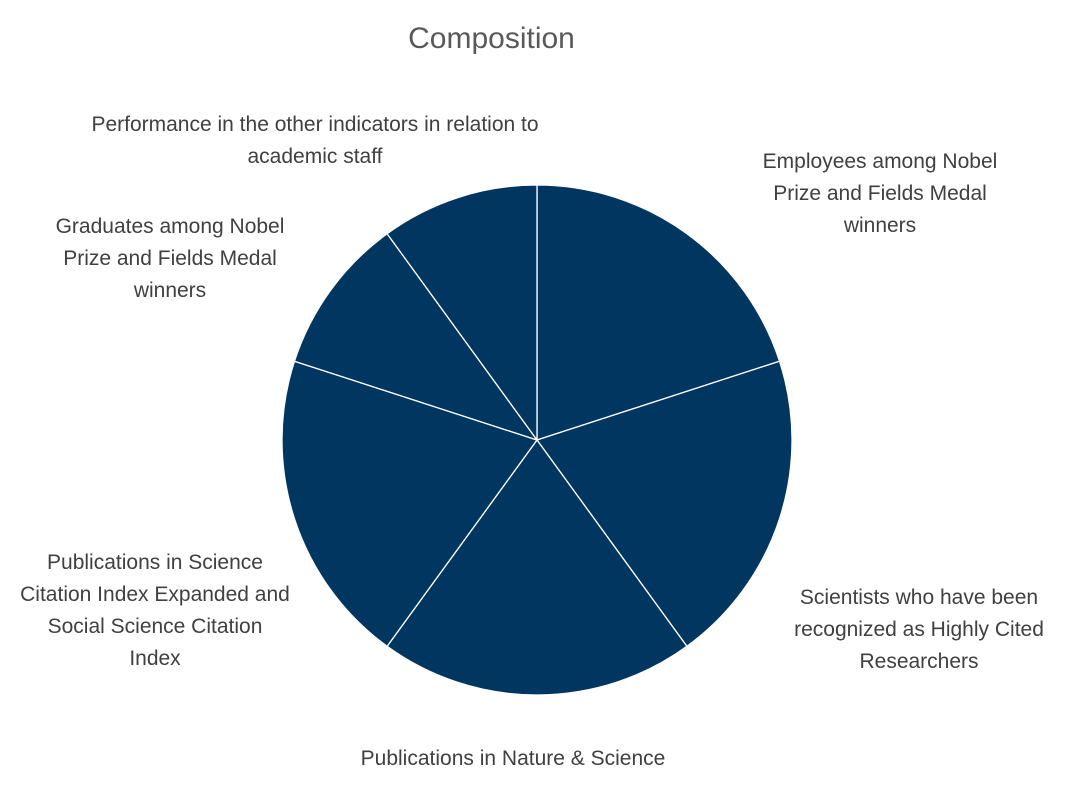 This screenshot has height=809, width=1078. What do you see at coordinates (513, 758) in the screenshot?
I see `slice-label-nature-science: Publications in Nature & Science` at bounding box center [513, 758].